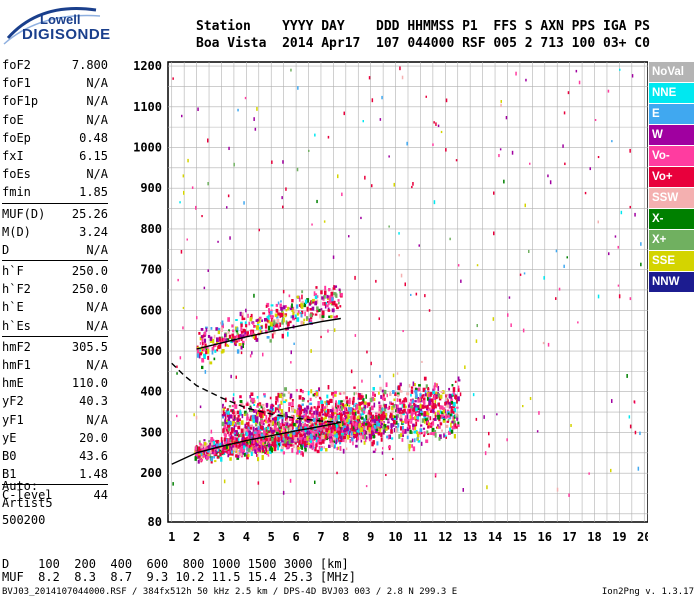 Image resolution: width=700 pixels, height=600 pixels. What do you see at coordinates (647, 592) in the screenshot?
I see `version-footer: Ion2Png v. 1.3.17` at bounding box center [647, 592].